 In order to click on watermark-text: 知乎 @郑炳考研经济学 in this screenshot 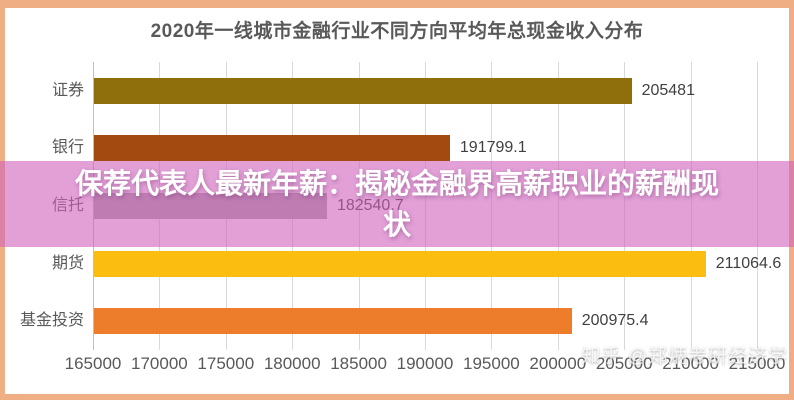, I will do `click(684, 356)`.